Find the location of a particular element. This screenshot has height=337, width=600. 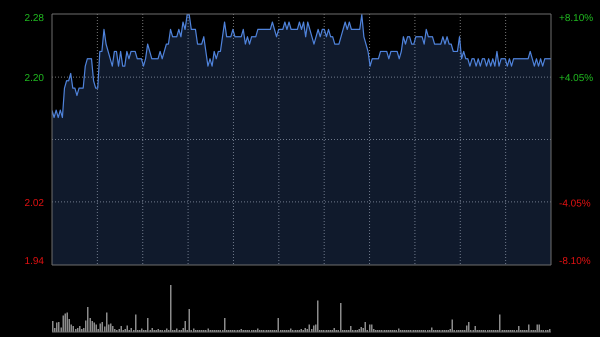

y2-tick-label: +8.10% is located at coordinates (576, 18).